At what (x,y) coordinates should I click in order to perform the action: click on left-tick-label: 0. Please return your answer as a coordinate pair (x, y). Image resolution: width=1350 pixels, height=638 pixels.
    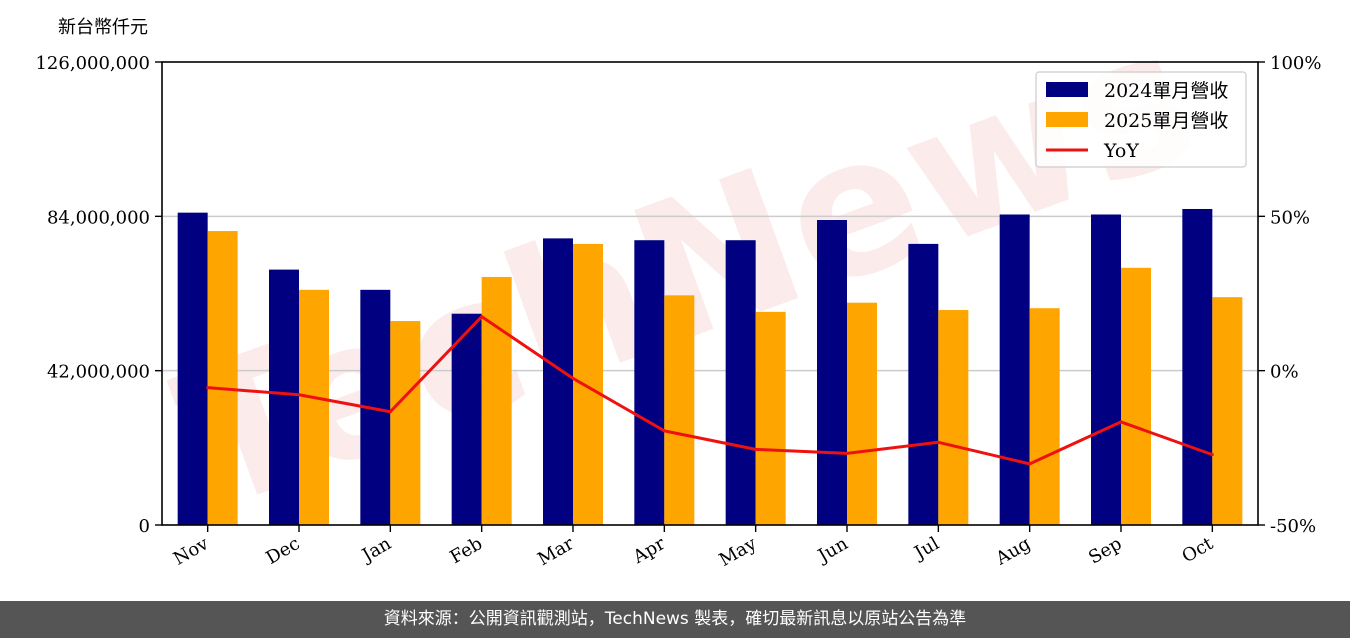
    Looking at the image, I should click on (144, 526).